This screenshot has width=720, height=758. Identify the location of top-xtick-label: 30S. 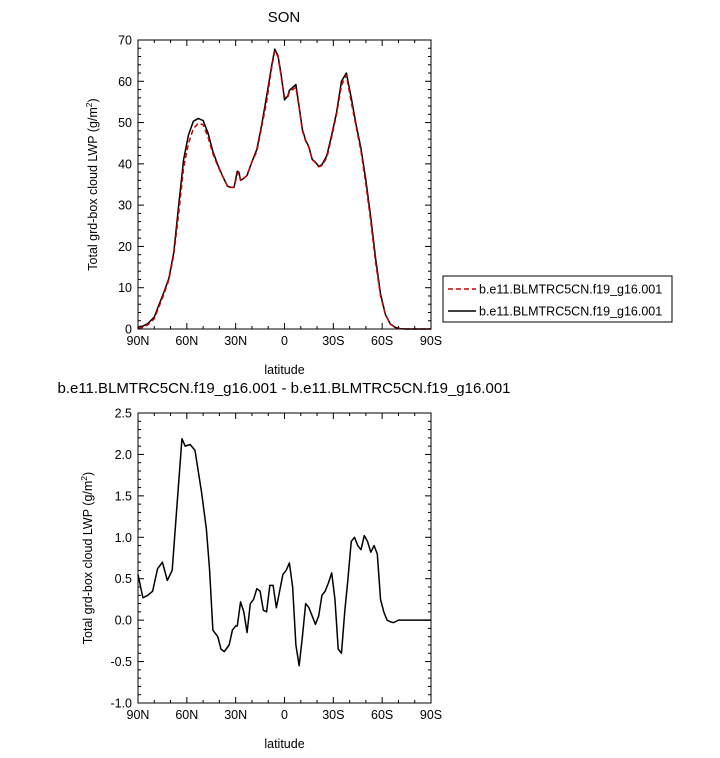
(333, 341).